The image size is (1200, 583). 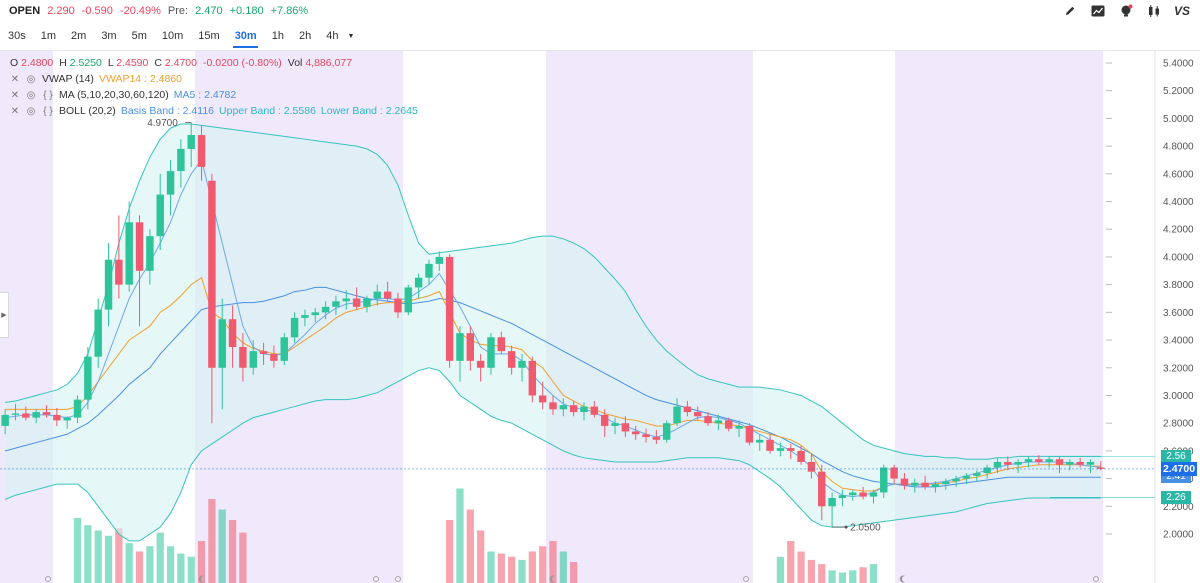 What do you see at coordinates (209, 36) in the screenshot?
I see `interval-tab-15m: 15m` at bounding box center [209, 36].